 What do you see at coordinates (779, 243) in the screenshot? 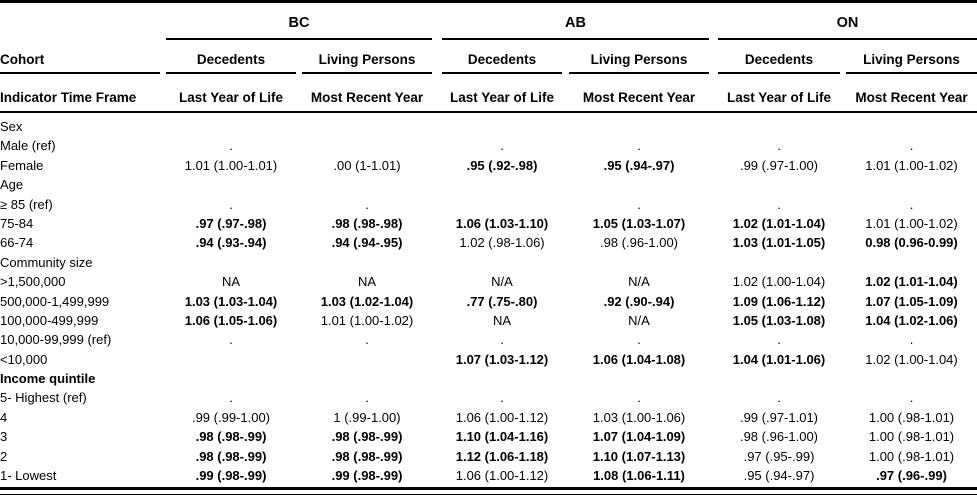
I see `cell-on-decedents: 1.03 (1.01-1.05)` at bounding box center [779, 243].